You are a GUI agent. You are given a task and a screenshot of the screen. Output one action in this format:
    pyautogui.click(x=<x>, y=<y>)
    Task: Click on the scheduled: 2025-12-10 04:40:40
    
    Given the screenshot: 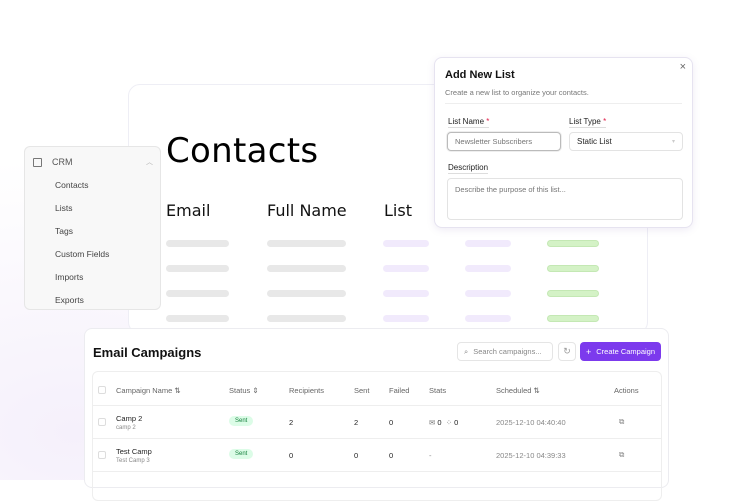 What is the action you would take?
    pyautogui.click(x=531, y=422)
    